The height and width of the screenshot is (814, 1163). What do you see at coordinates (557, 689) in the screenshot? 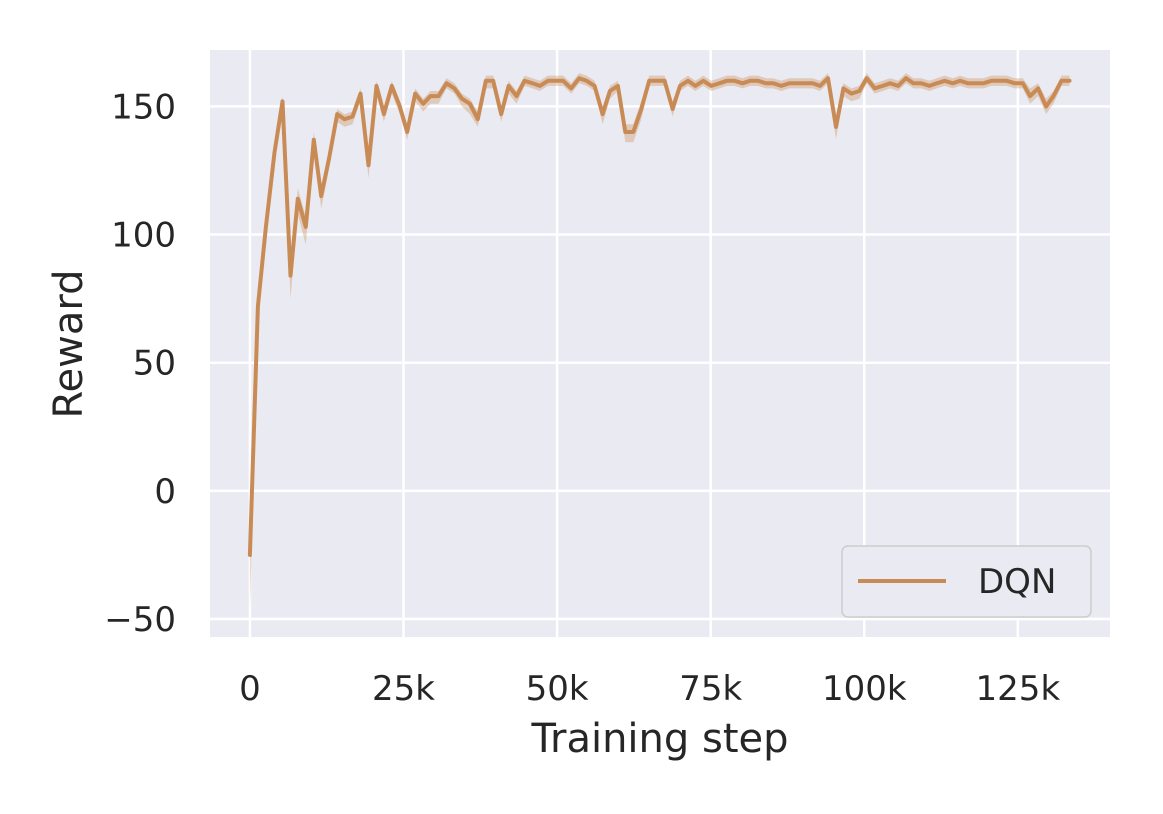
I see `x-tick-label-2: 50k` at bounding box center [557, 689].